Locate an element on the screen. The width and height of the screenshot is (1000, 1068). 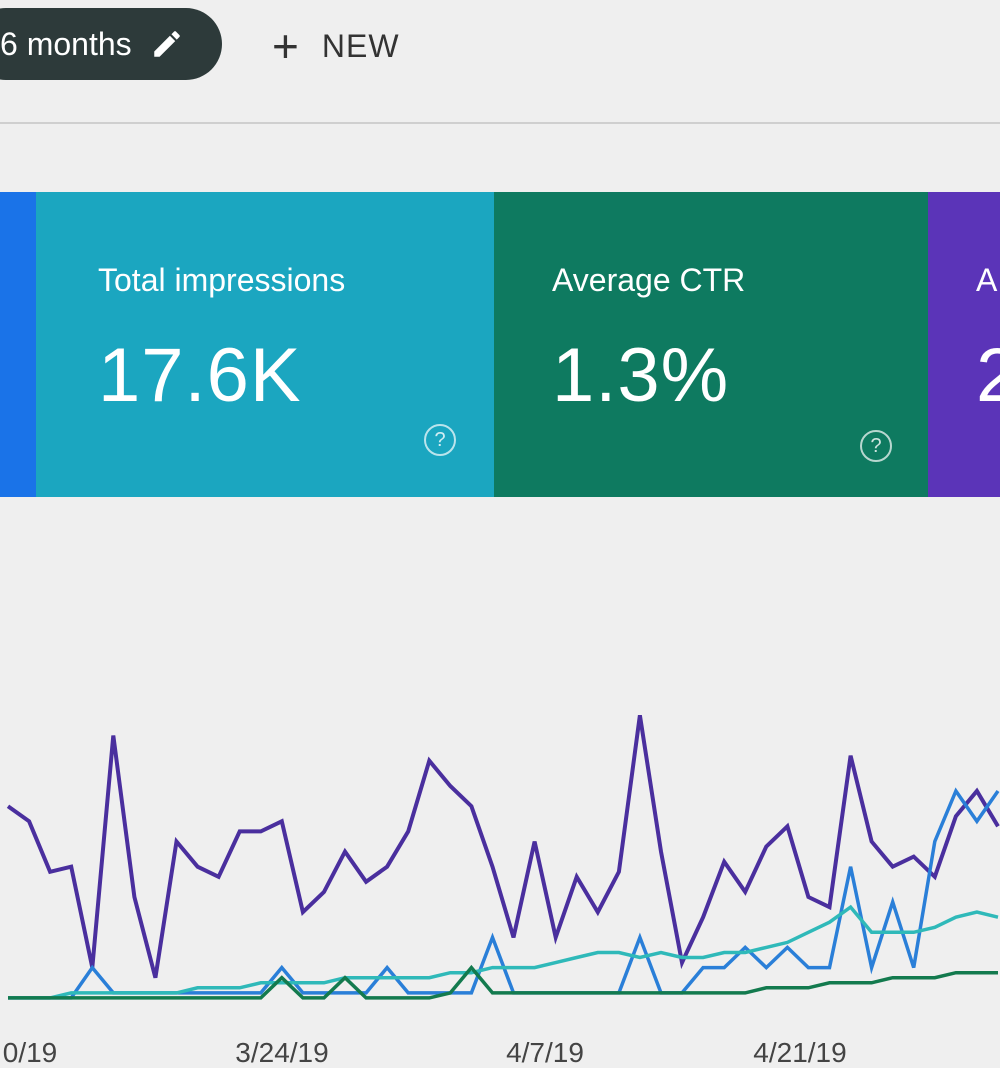
x-tick-label: 3/24/19 is located at coordinates (281, 1052).